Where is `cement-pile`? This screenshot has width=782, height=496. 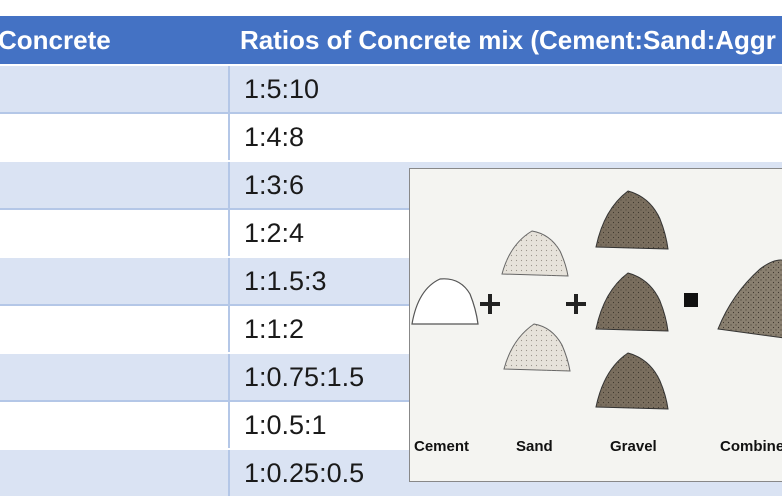
cement-pile is located at coordinates (445, 301).